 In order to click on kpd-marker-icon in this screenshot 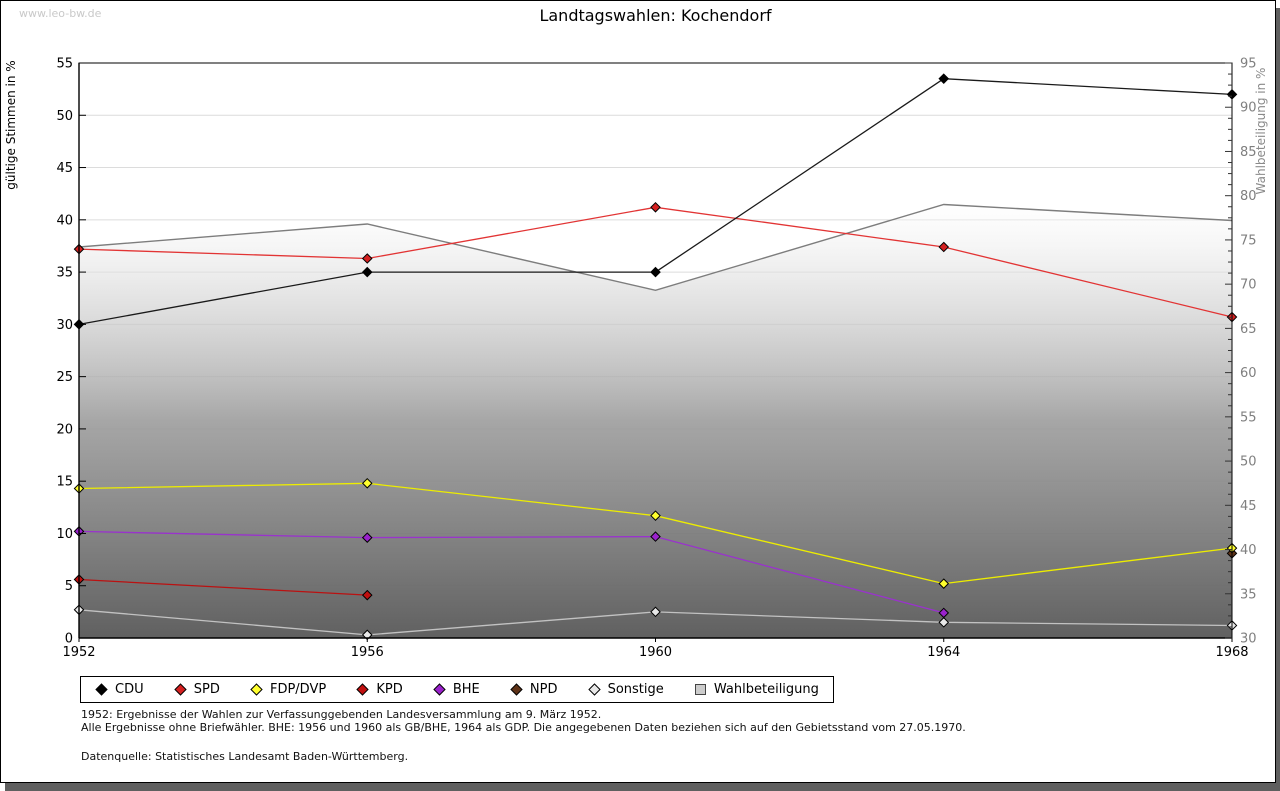, I will do `click(363, 689)`.